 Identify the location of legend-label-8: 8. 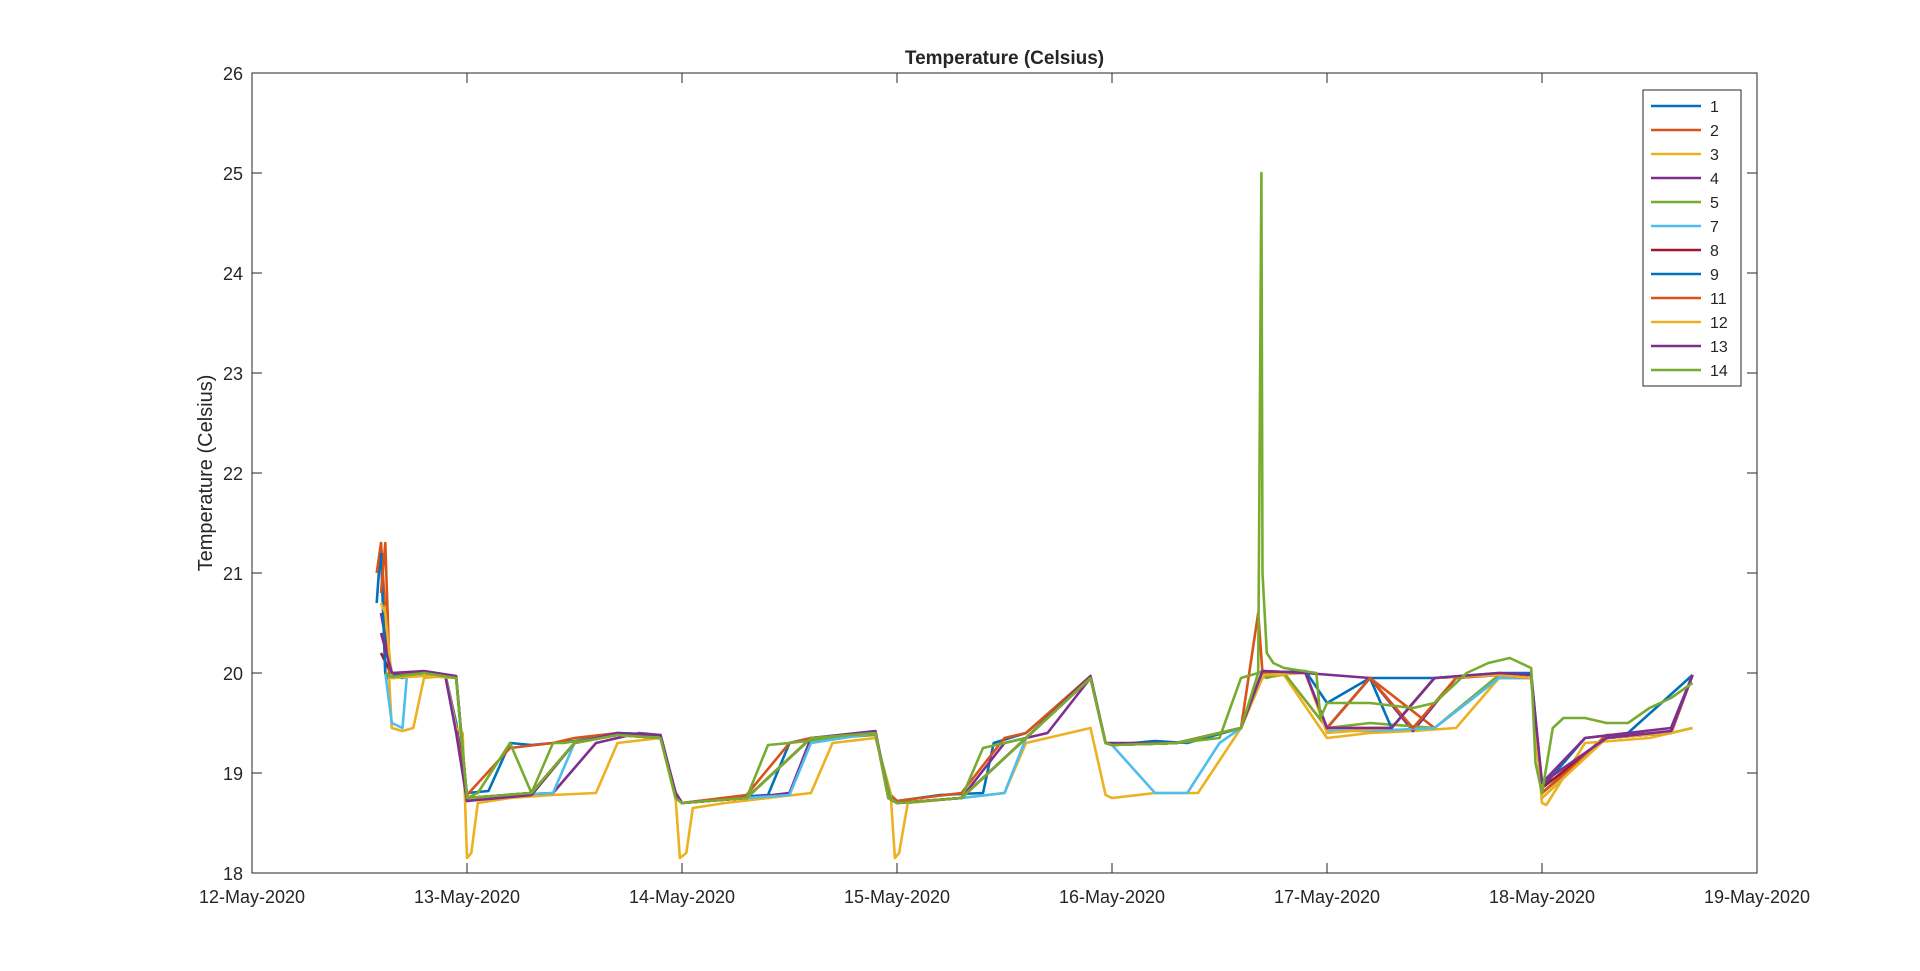
(1714, 251).